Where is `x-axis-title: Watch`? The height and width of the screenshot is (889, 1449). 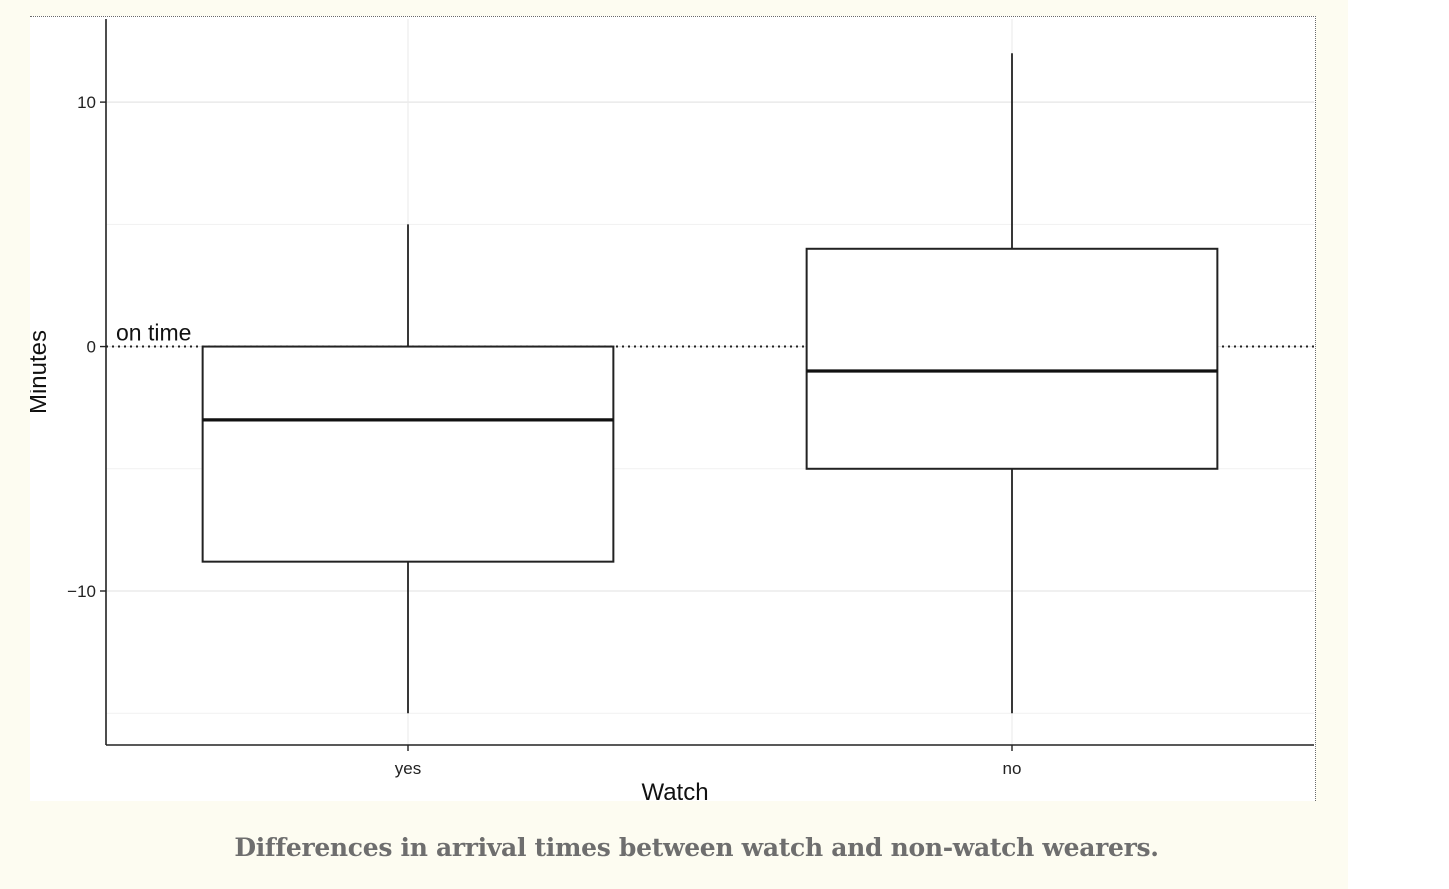 x-axis-title: Watch is located at coordinates (674, 790).